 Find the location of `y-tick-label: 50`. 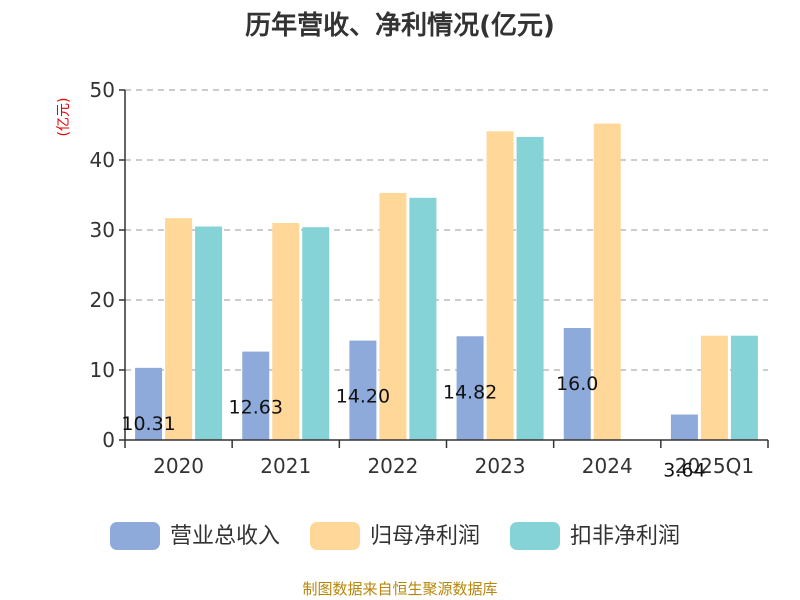

y-tick-label: 50 is located at coordinates (102, 90).